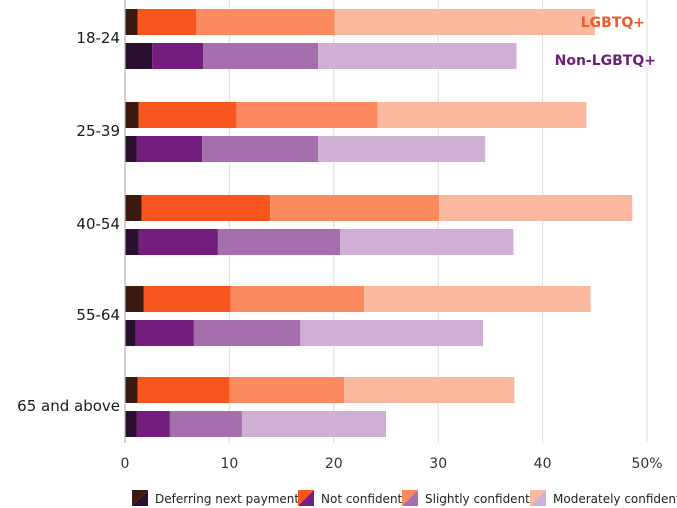  I want to click on x-tick-label: 20, so click(334, 464).